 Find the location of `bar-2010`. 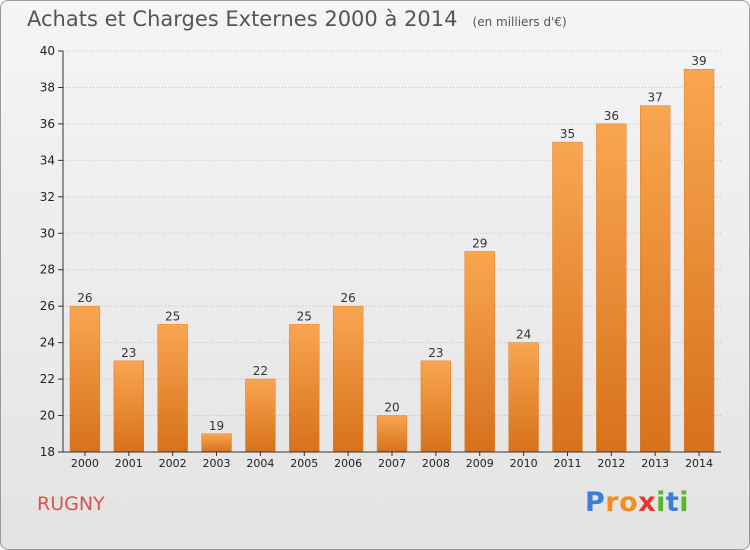

bar-2010 is located at coordinates (523, 397).